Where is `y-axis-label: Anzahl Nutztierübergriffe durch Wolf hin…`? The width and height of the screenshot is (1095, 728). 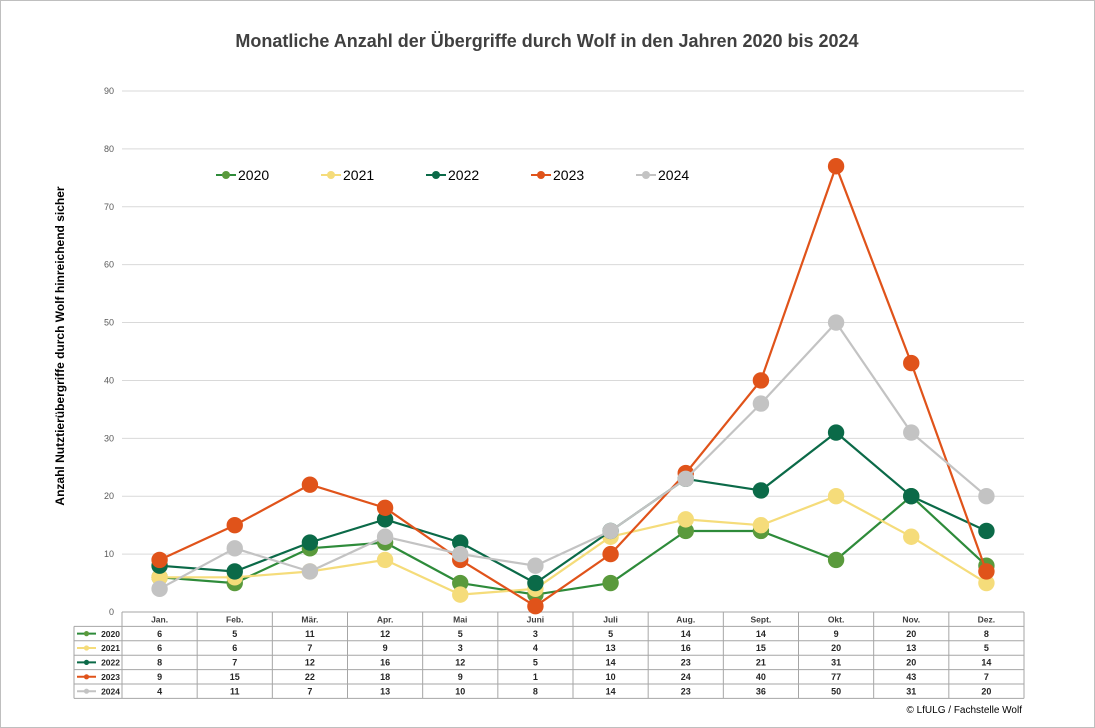 y-axis-label: Anzahl Nutztierübergriffe durch Wolf hin… is located at coordinates (60, 345).